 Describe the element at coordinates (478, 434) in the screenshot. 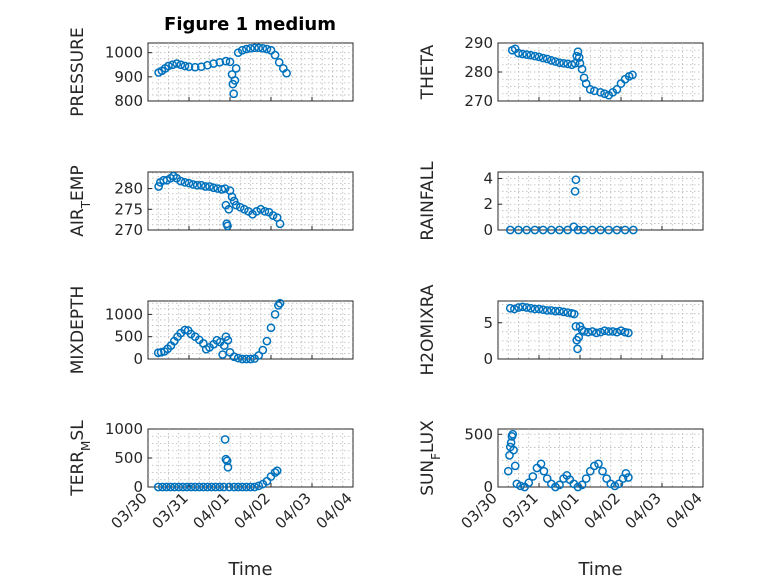

I see `y-tick-label: 500` at that location.